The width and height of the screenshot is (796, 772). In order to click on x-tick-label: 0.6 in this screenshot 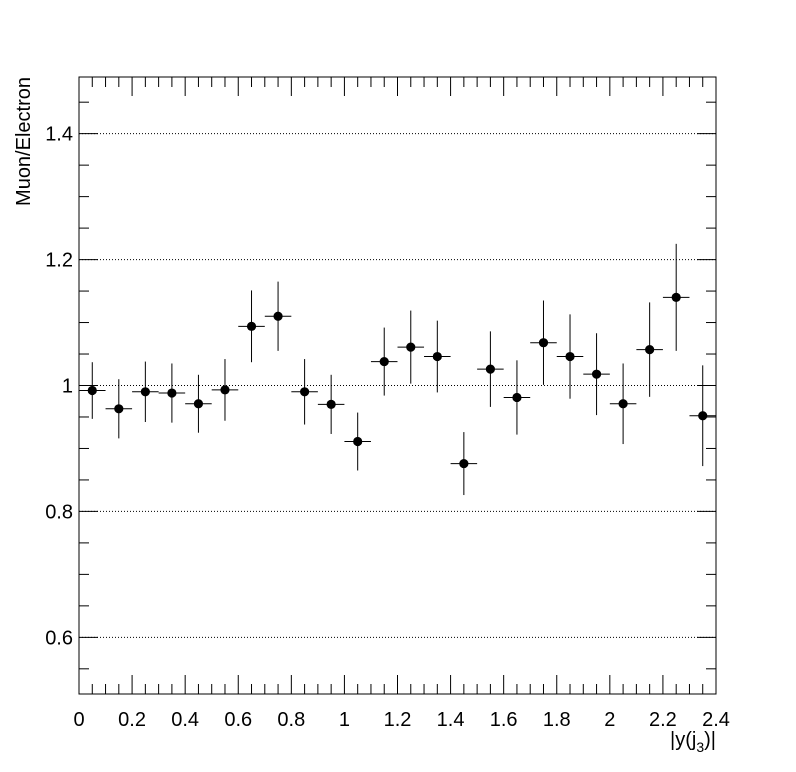, I will do `click(238, 720)`.